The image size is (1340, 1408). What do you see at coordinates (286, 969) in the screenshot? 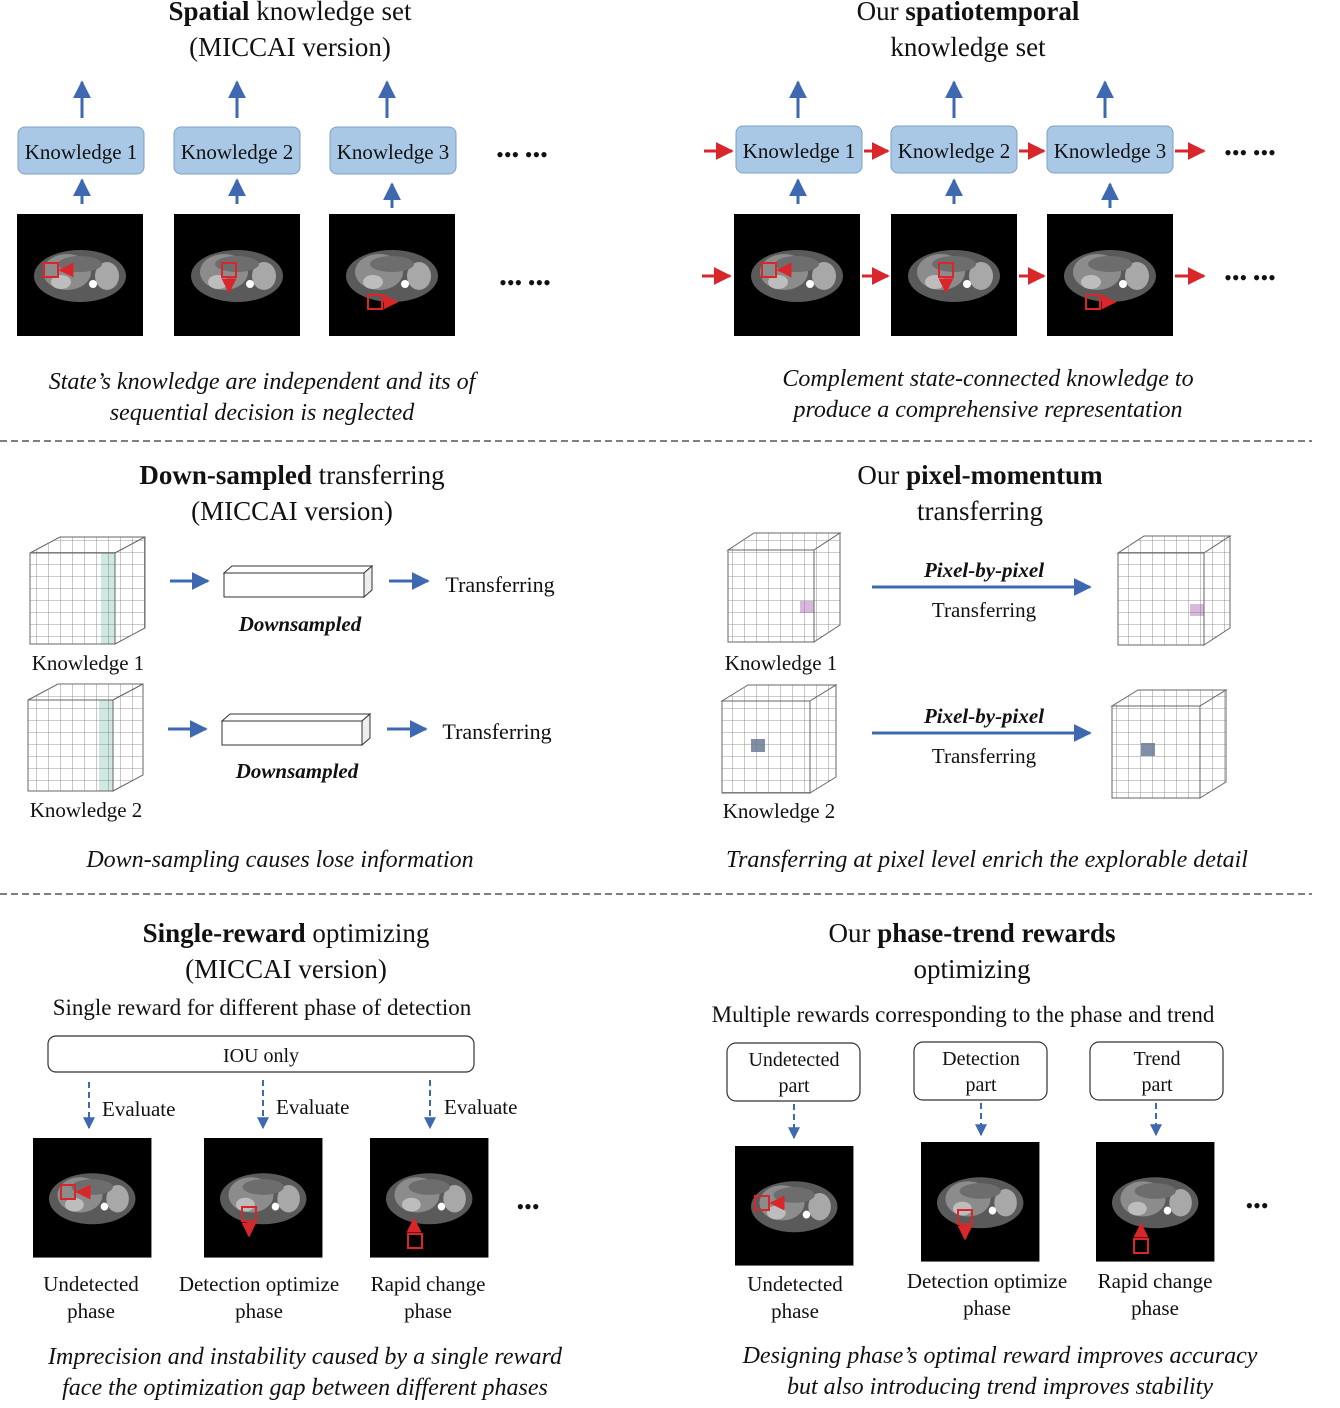
I see `single-reward-subtitle: (MICCAI version)` at bounding box center [286, 969].